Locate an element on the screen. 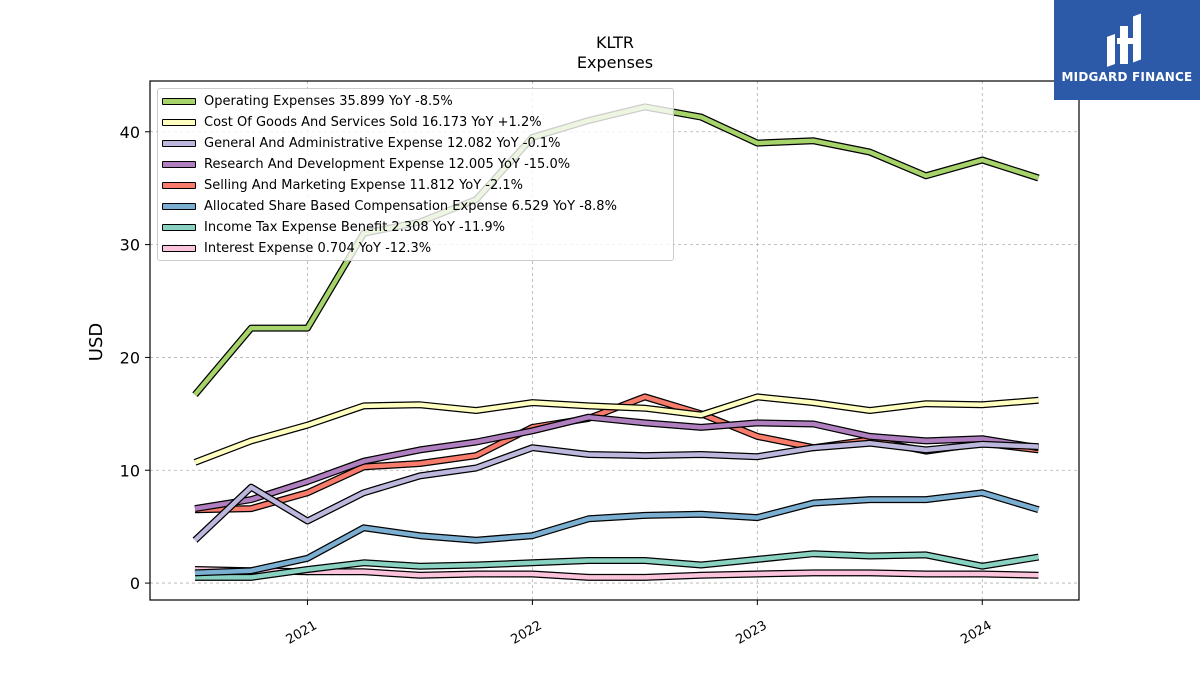  y-tick-label: 30 is located at coordinates (130, 245).